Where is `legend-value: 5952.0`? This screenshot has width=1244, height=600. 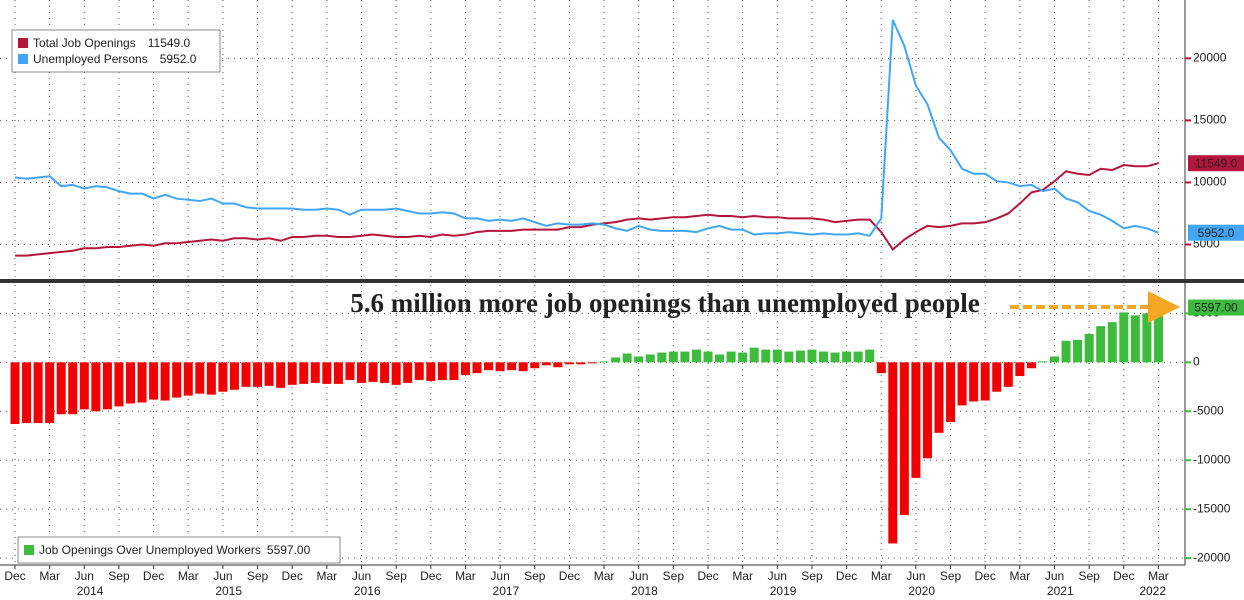
legend-value: 5952.0 is located at coordinates (178, 59).